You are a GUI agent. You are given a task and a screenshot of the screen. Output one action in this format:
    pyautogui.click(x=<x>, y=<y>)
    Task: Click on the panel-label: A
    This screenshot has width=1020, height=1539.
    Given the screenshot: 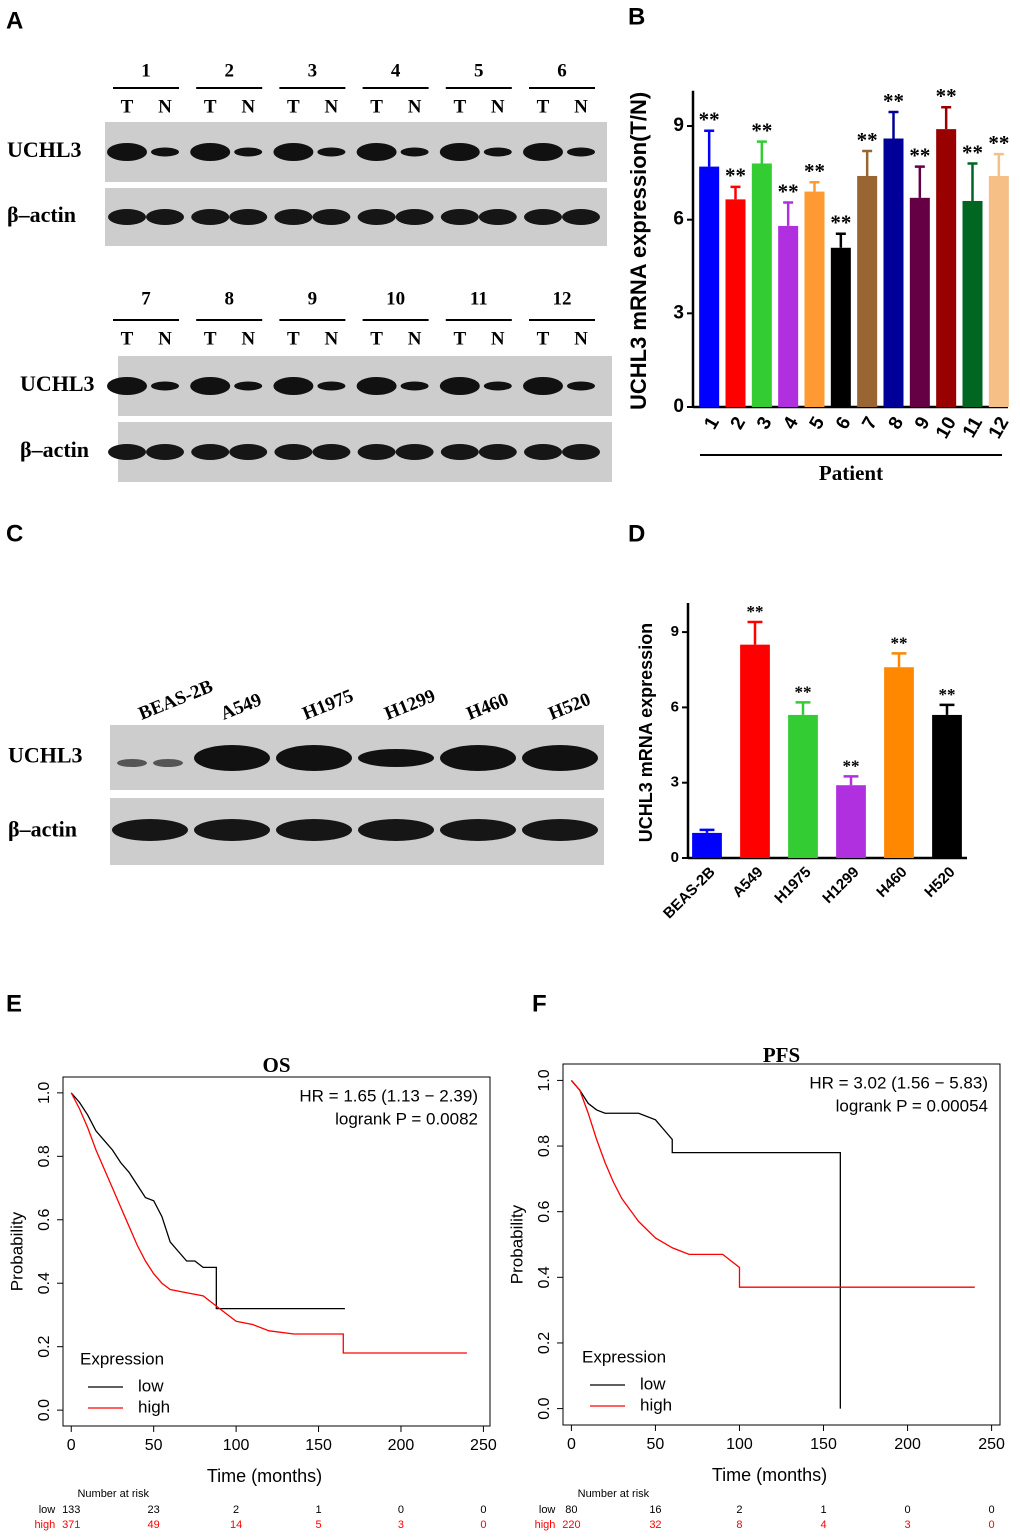 What is the action you would take?
    pyautogui.click(x=14, y=20)
    